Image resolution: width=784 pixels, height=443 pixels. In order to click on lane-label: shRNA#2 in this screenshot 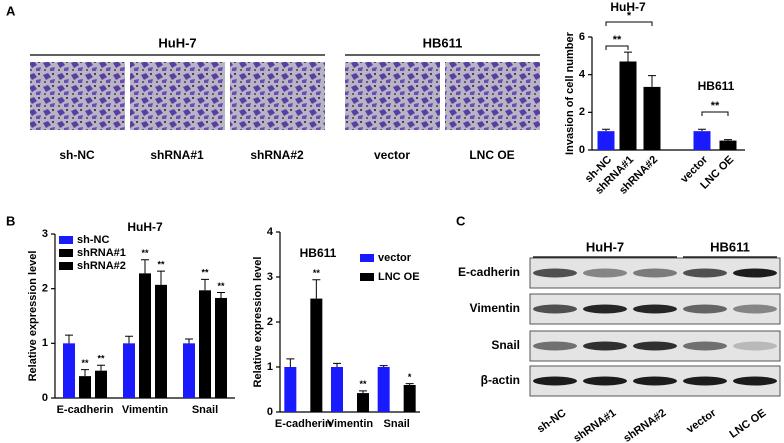, I will do `click(644, 425)`.